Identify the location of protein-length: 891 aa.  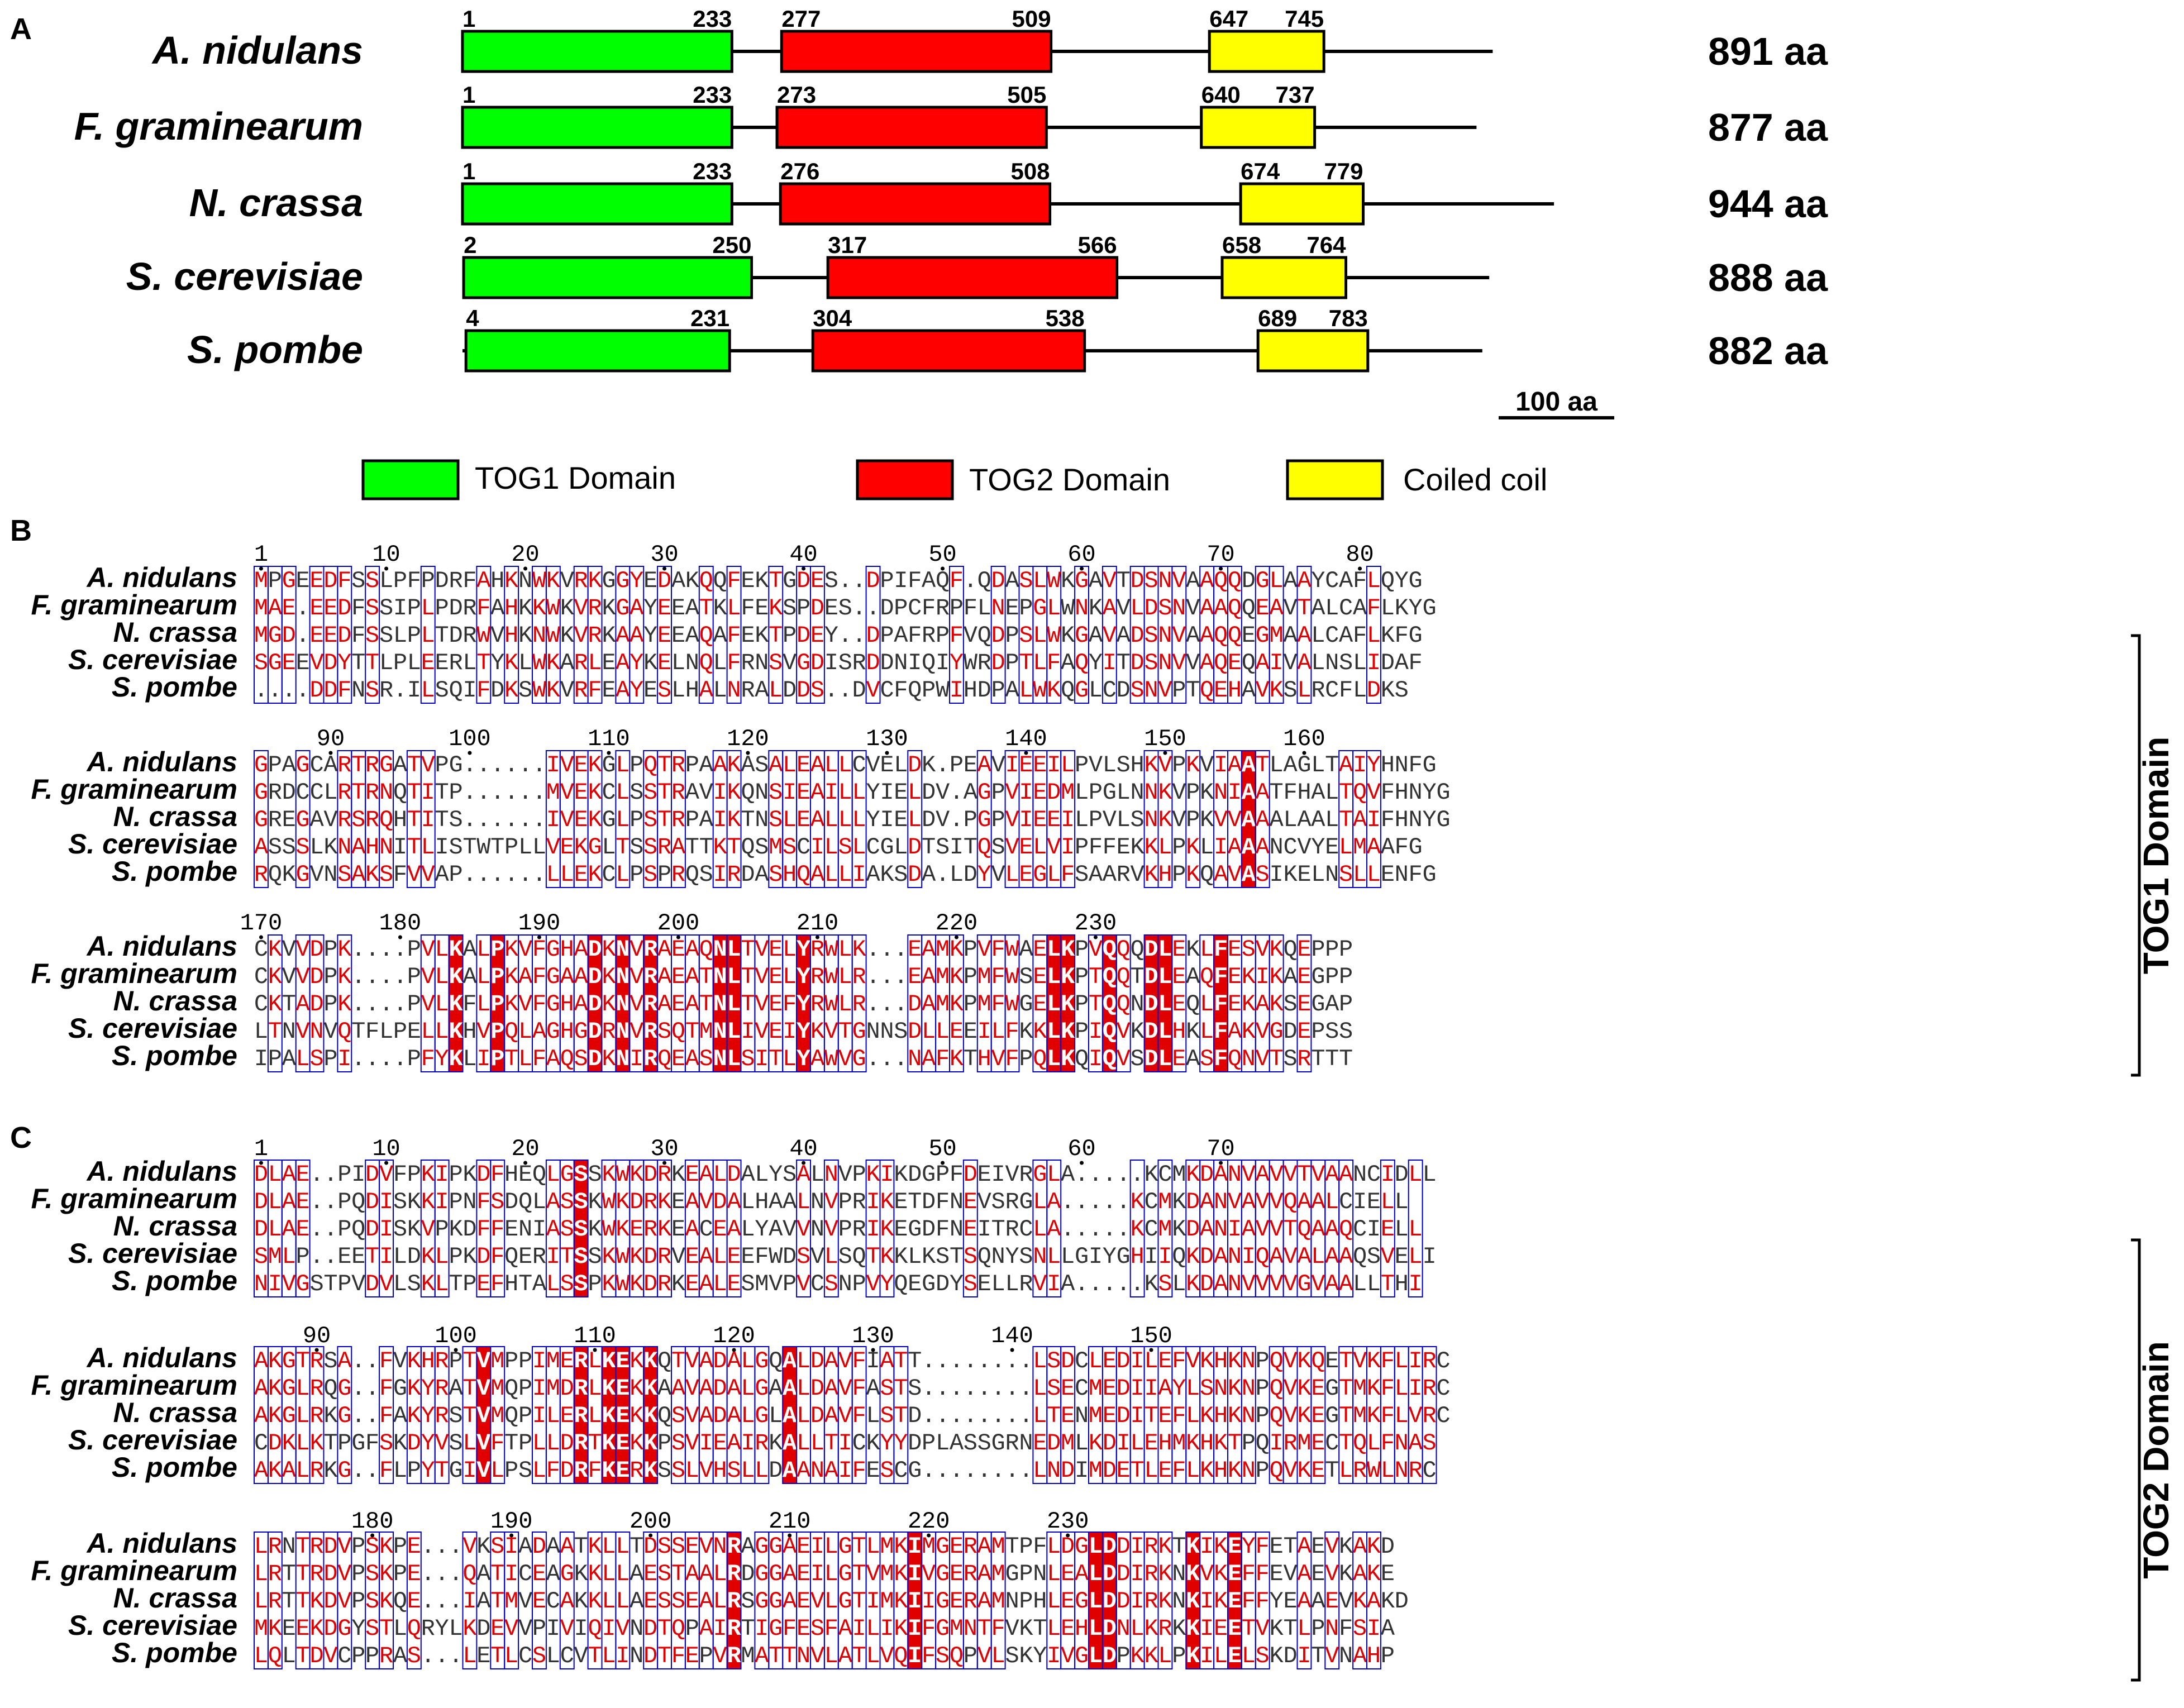
(1768, 52).